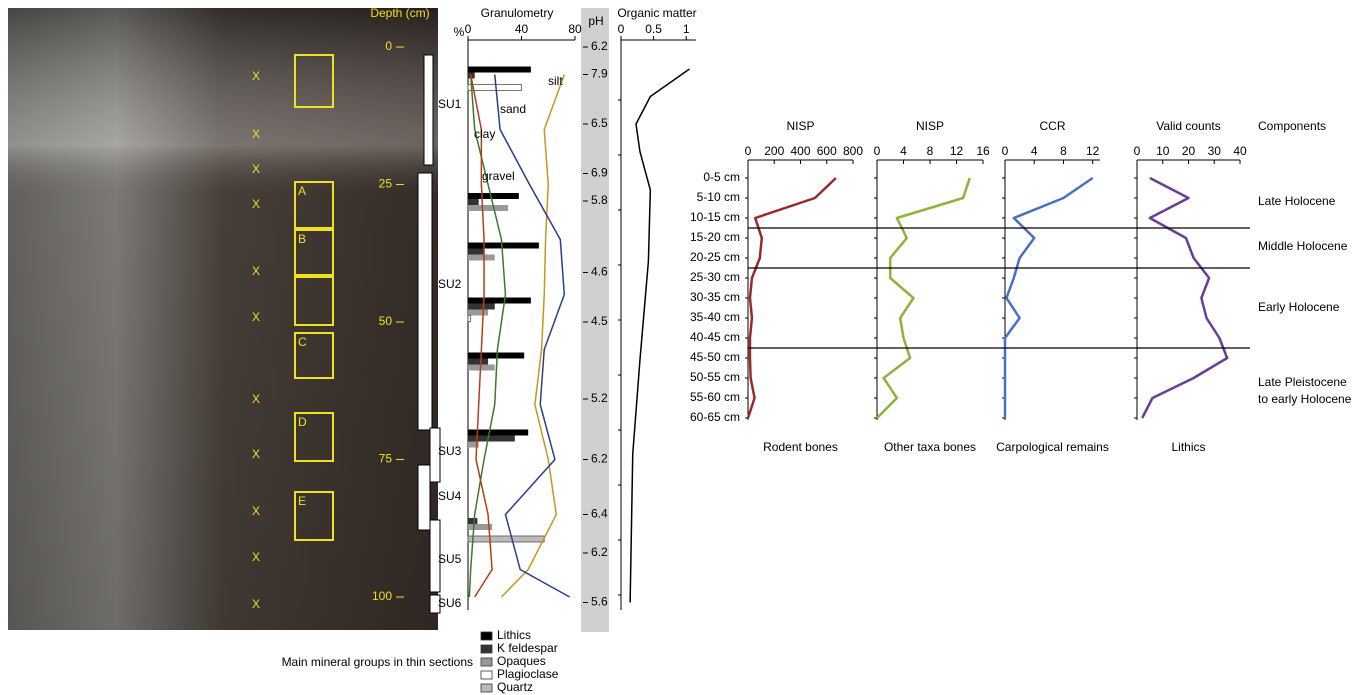 This screenshot has height=695, width=1367. What do you see at coordinates (429, 334) in the screenshot?
I see `stratigraphic-column` at bounding box center [429, 334].